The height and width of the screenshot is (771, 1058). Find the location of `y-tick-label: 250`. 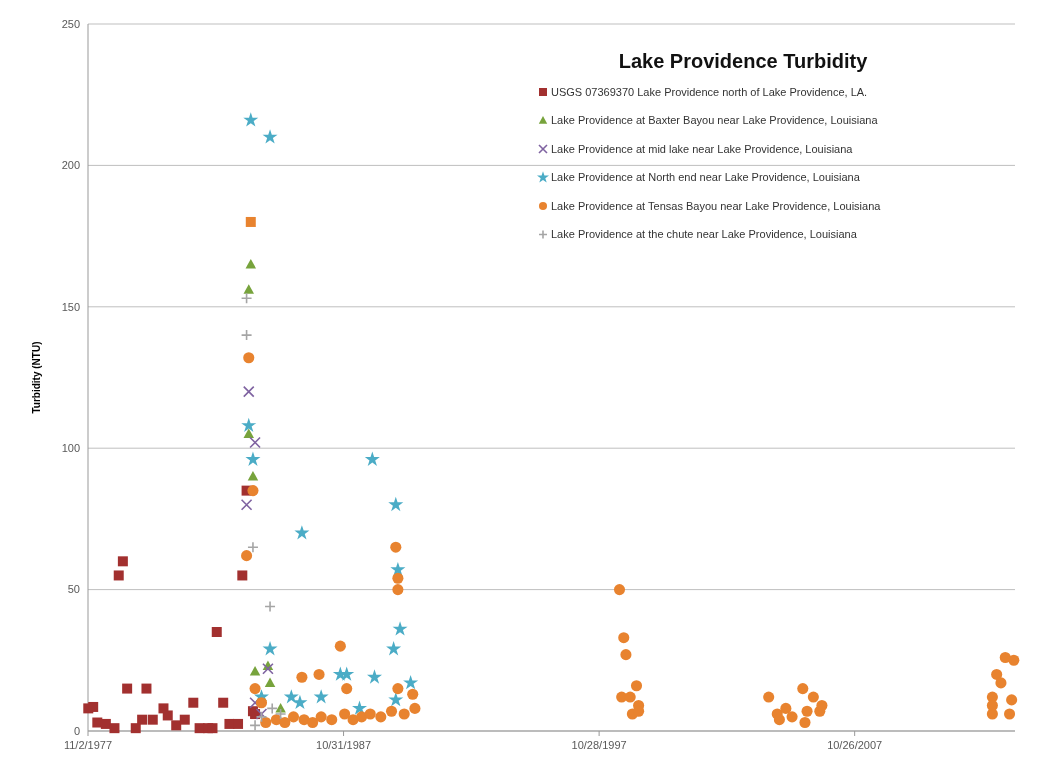

y-tick-label: 250 is located at coordinates (70, 23).